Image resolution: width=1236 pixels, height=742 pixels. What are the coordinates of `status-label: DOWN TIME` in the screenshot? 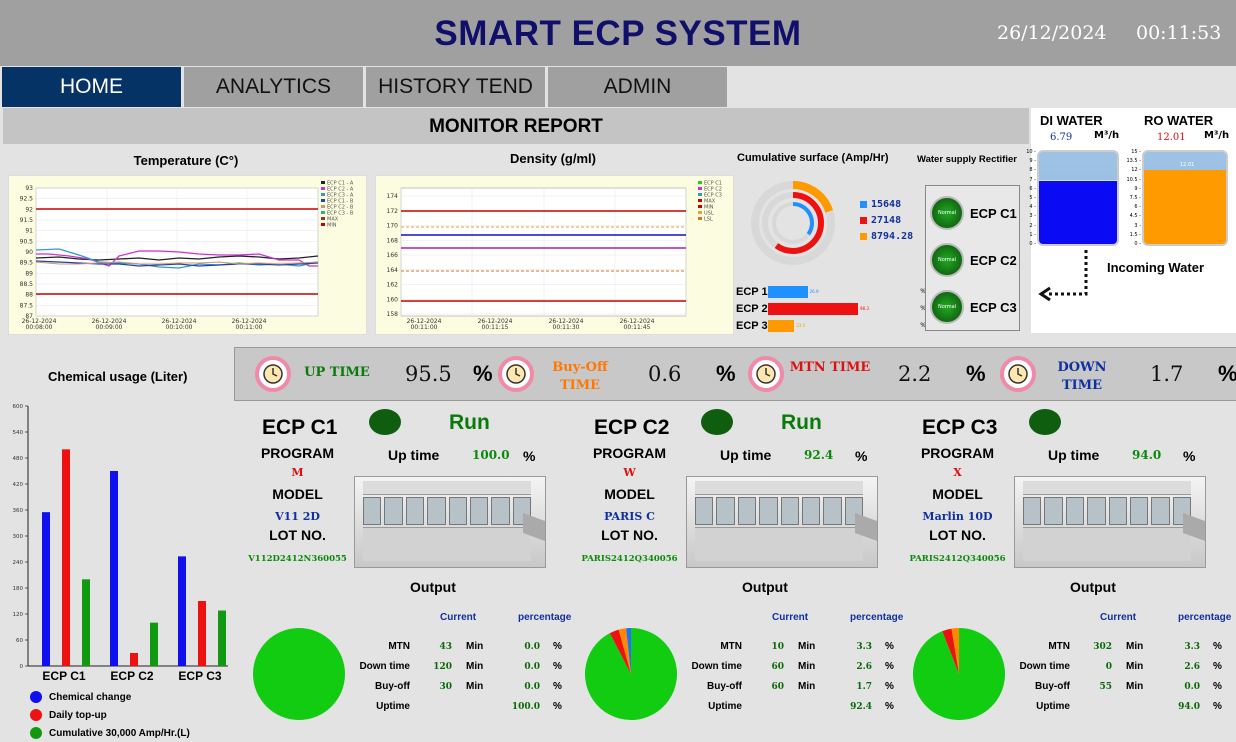 It's located at (1082, 376).